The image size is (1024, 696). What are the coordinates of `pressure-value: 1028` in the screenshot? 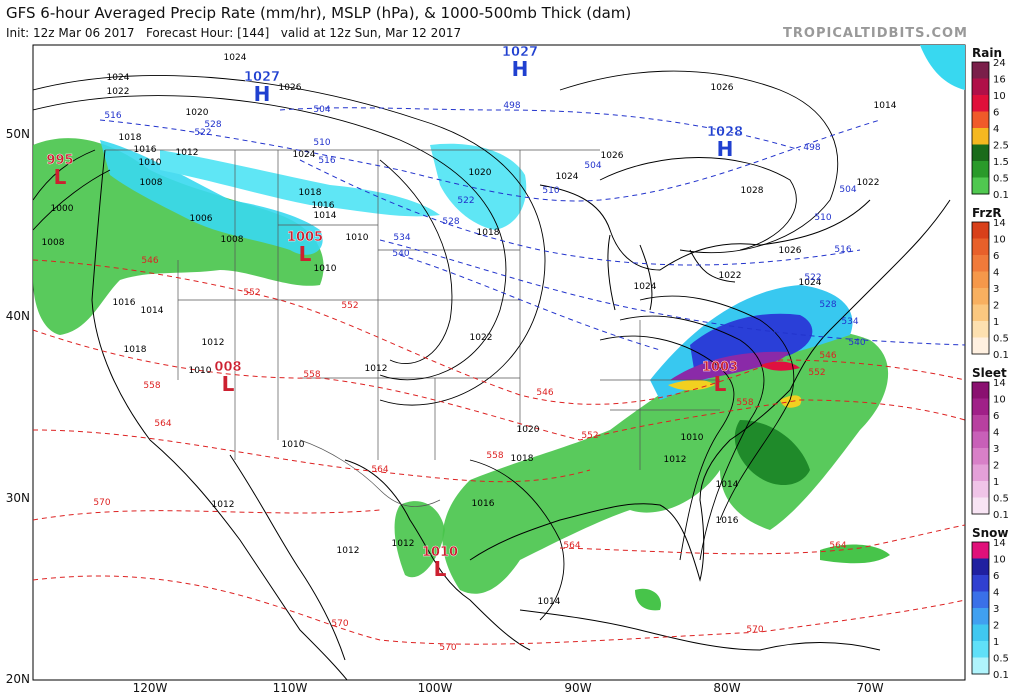 It's located at (725, 132).